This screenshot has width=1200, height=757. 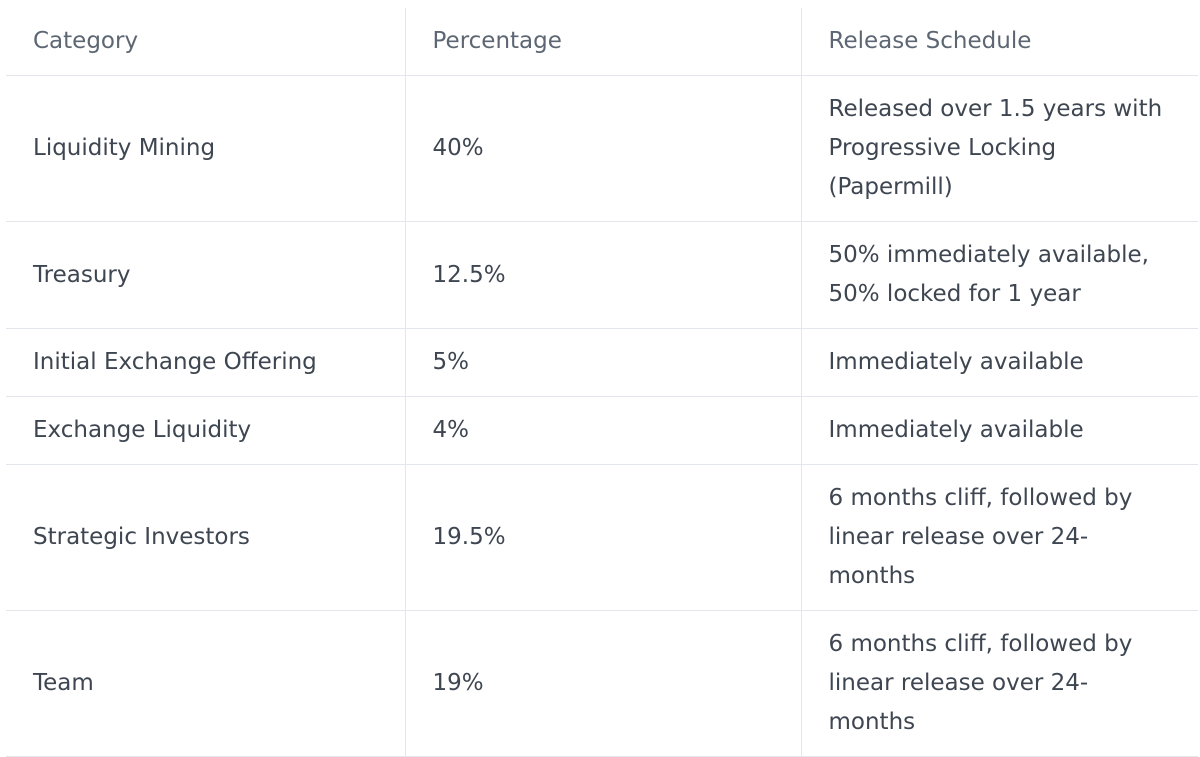 What do you see at coordinates (205, 430) in the screenshot?
I see `table-cell: Exchange Liquidity` at bounding box center [205, 430].